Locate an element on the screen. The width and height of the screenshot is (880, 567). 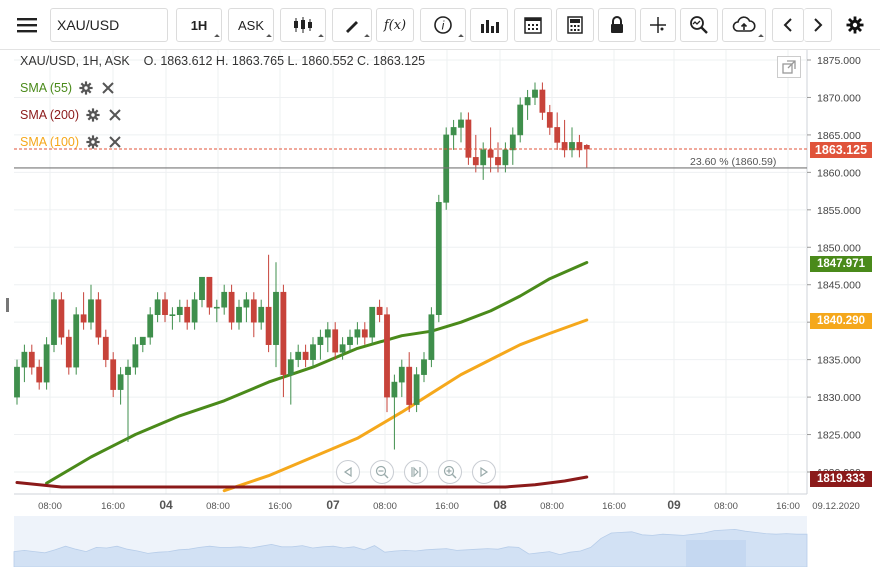
cloud-upload-icon is located at coordinates (744, 24).